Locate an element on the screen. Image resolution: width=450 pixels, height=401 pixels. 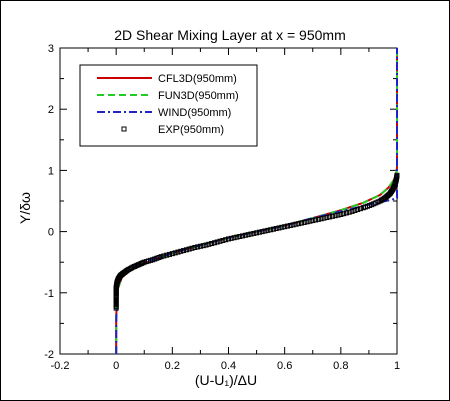
legend-label: FUN3D(950mm) is located at coordinates (198, 96).